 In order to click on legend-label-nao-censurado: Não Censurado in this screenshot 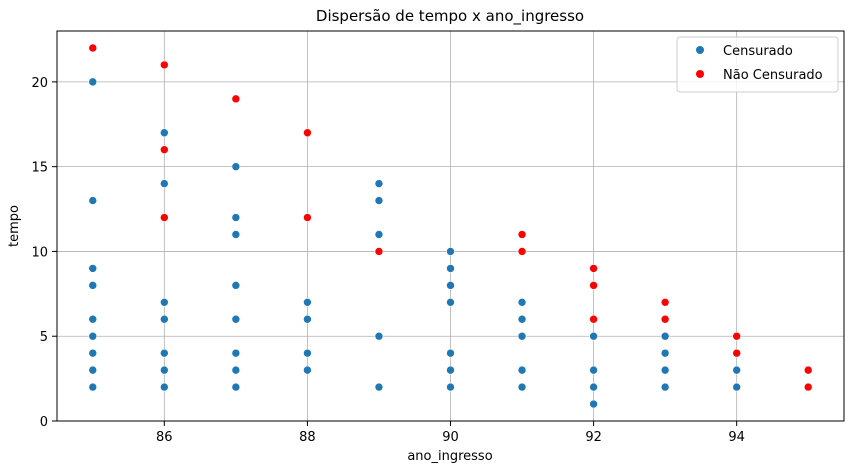, I will do `click(773, 75)`.